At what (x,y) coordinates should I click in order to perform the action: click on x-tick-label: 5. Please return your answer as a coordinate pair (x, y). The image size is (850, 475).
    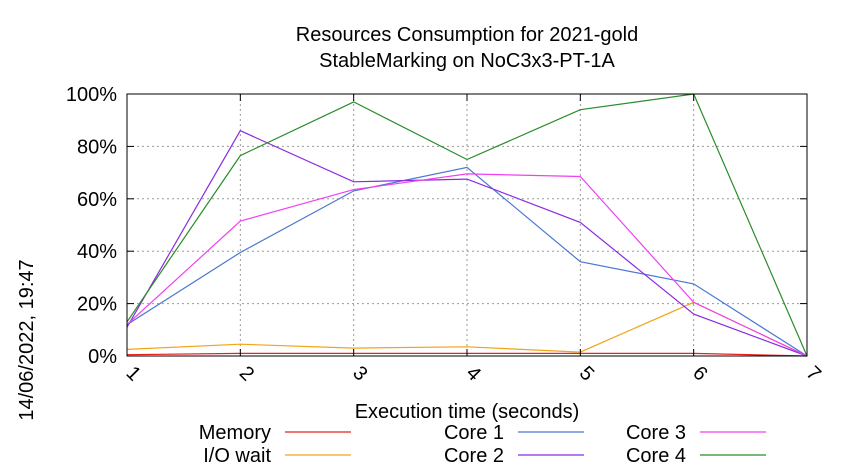
    Looking at the image, I should click on (586, 373).